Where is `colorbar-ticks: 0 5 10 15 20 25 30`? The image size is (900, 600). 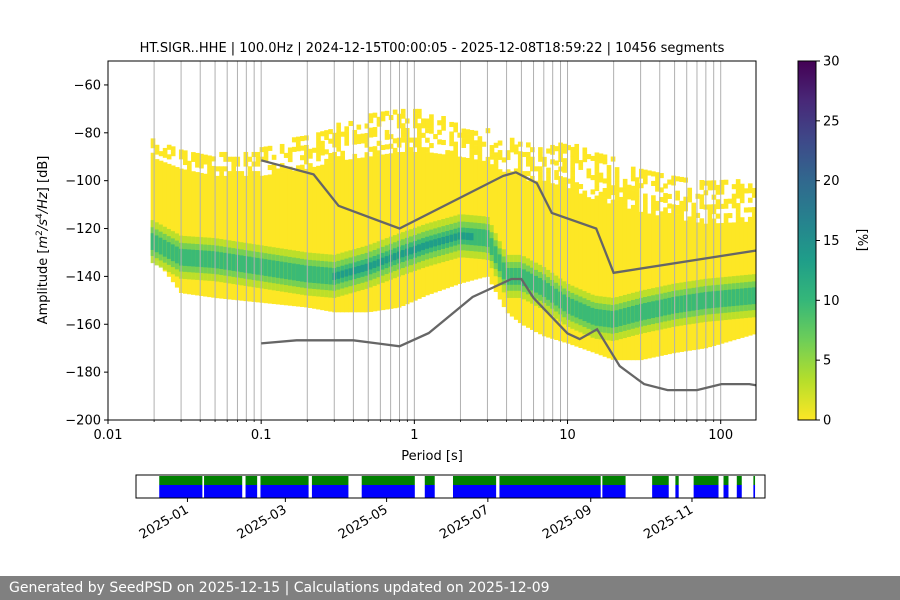 colorbar-ticks: 0 5 10 15 20 25 30 is located at coordinates (828, 242).